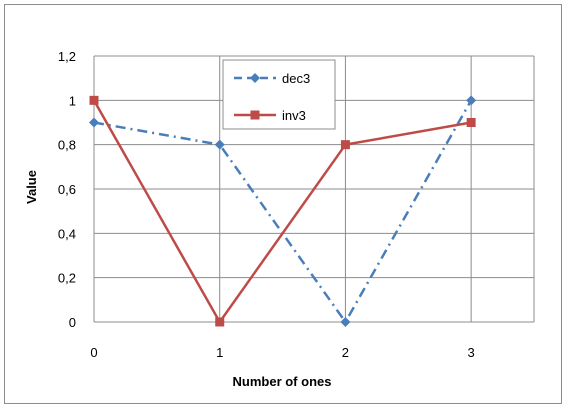  I want to click on y-tick-label: 0,8, so click(67, 145).